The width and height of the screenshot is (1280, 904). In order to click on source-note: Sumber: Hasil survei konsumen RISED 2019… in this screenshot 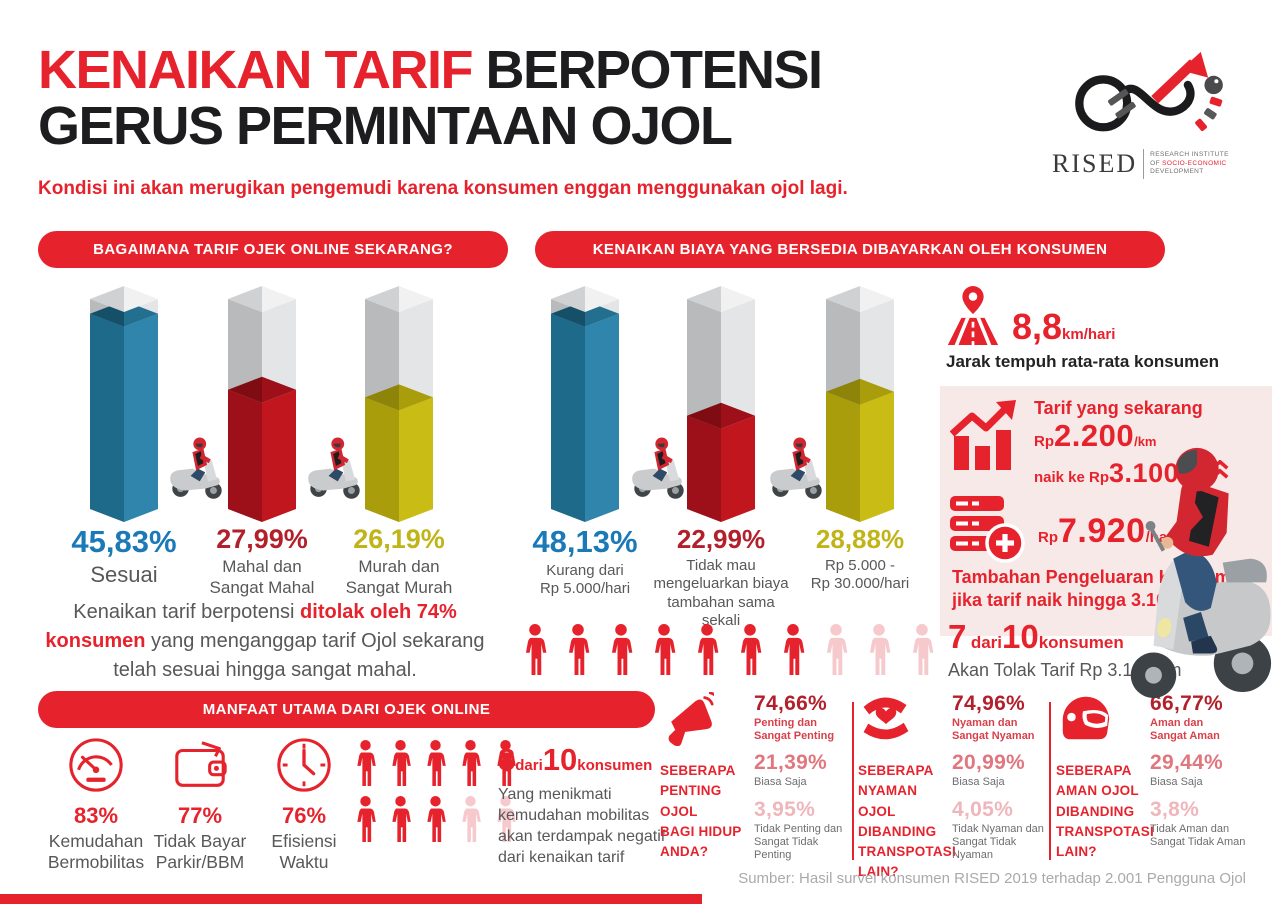, I will do `click(992, 878)`.